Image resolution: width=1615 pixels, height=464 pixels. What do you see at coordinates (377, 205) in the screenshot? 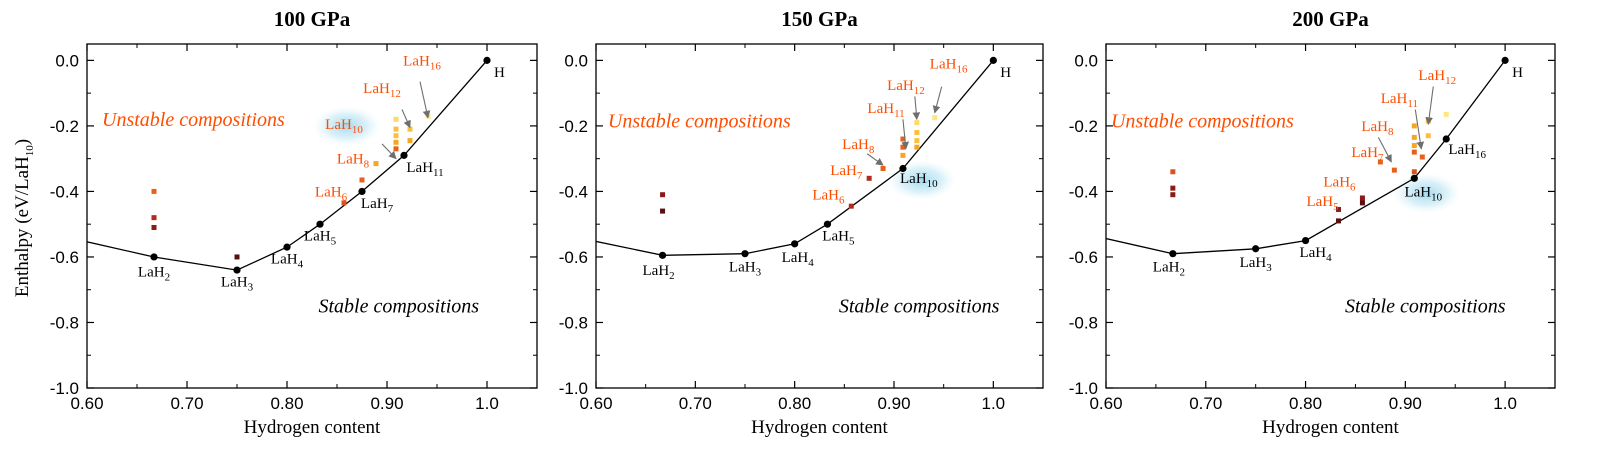
I see `stable-point-label: LaH7` at bounding box center [377, 205].